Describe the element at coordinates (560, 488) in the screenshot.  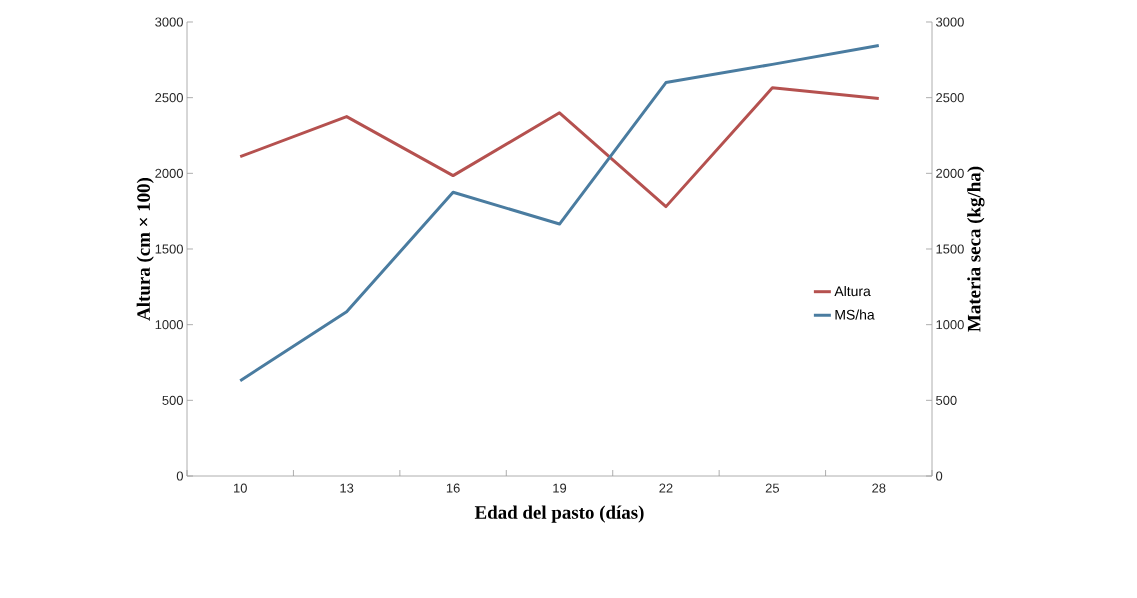
I see `x-tick-label: 19` at that location.